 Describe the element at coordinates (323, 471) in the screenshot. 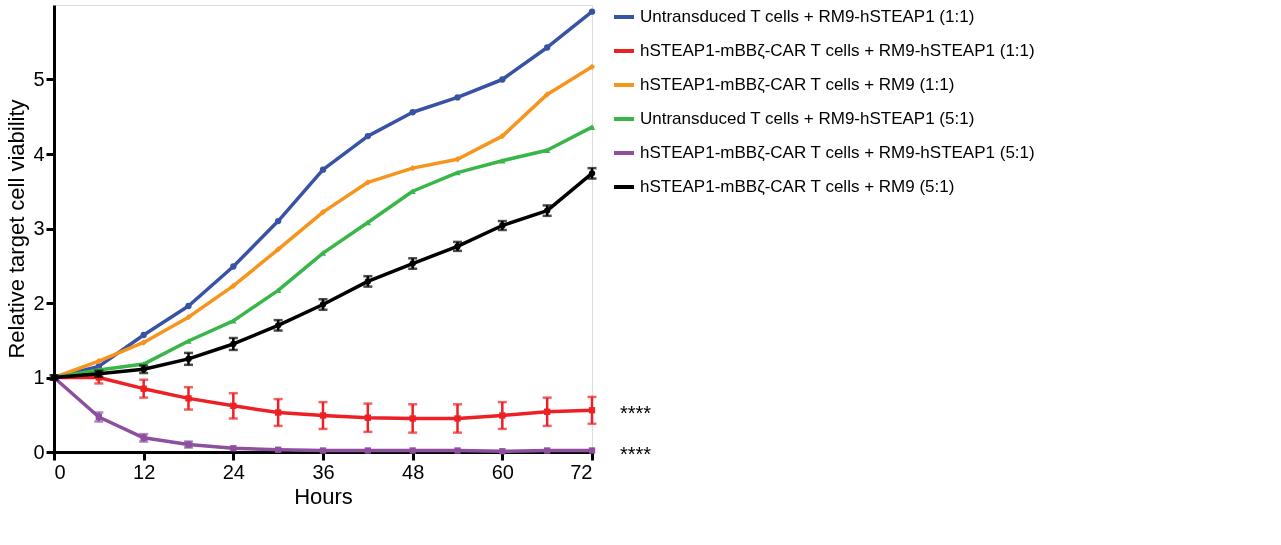

I see `x-tick-label: 36` at that location.